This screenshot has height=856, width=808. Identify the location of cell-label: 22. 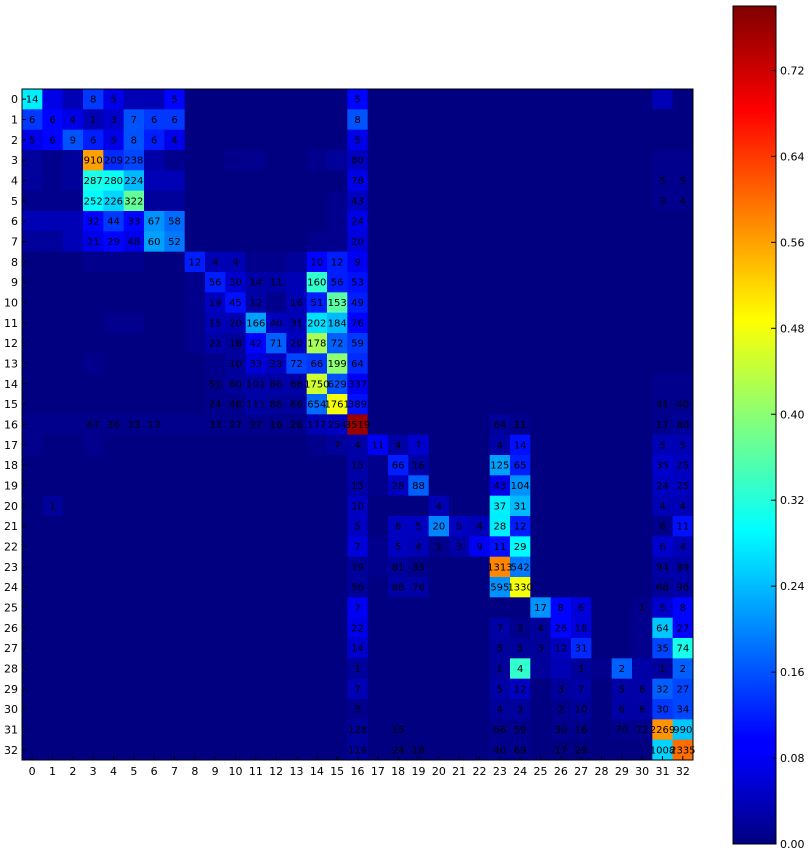
(357, 628).